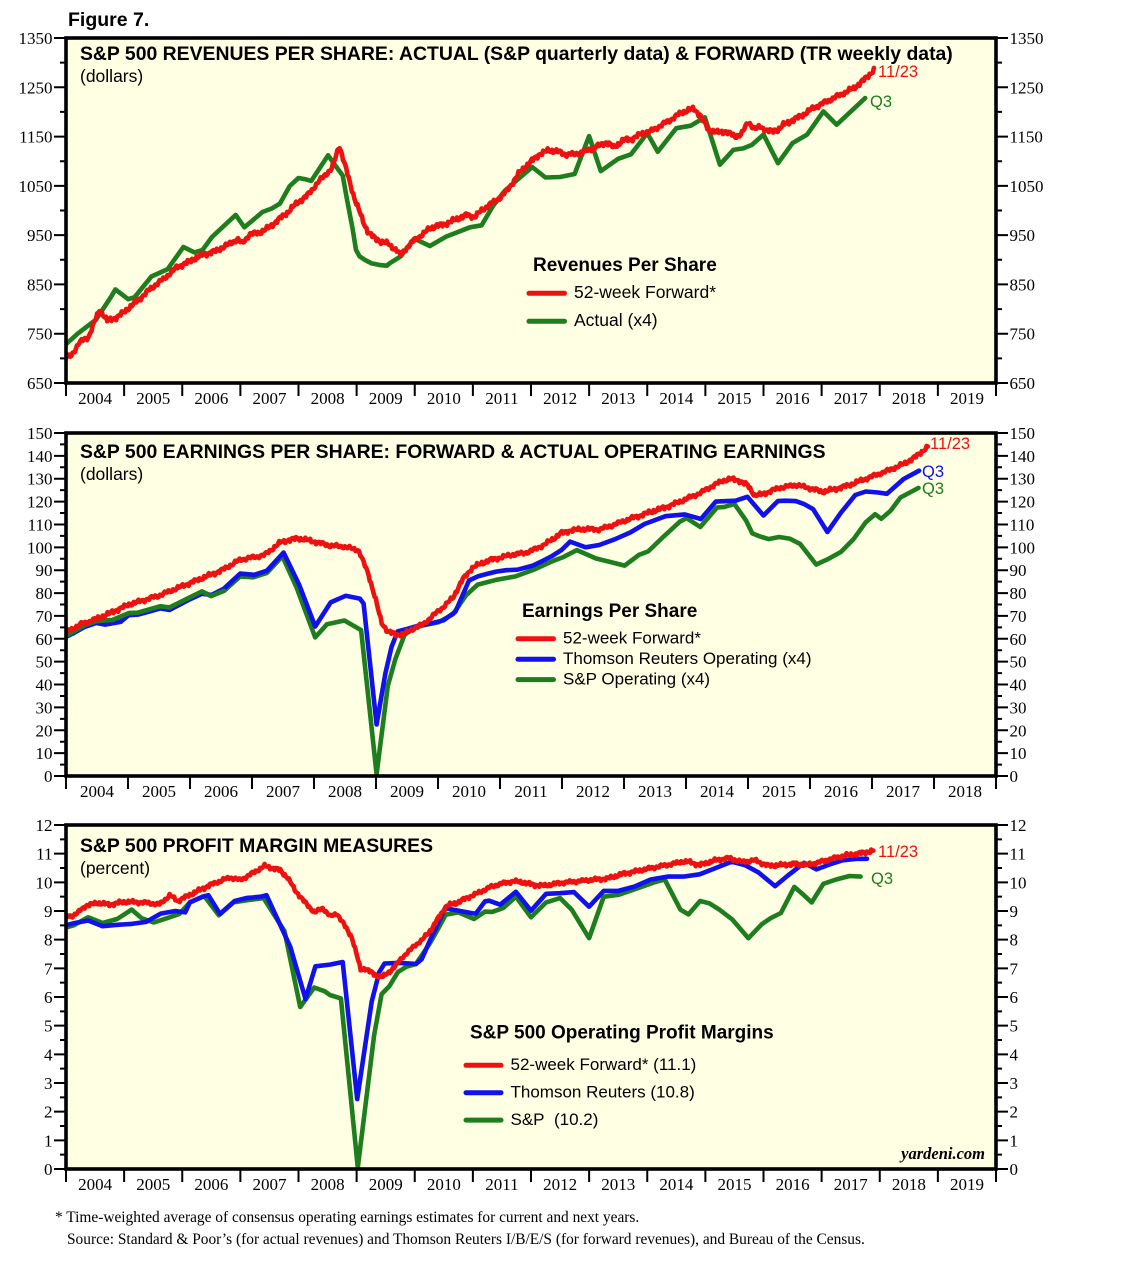 The image size is (1138, 1280). I want to click on svg-text: 6, so click(48, 997).